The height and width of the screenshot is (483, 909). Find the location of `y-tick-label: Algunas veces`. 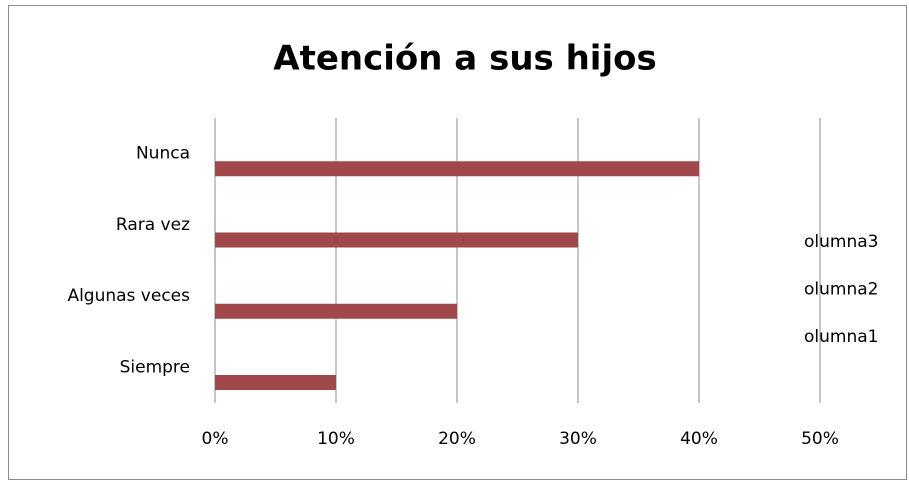

y-tick-label: Algunas veces is located at coordinates (128, 296).